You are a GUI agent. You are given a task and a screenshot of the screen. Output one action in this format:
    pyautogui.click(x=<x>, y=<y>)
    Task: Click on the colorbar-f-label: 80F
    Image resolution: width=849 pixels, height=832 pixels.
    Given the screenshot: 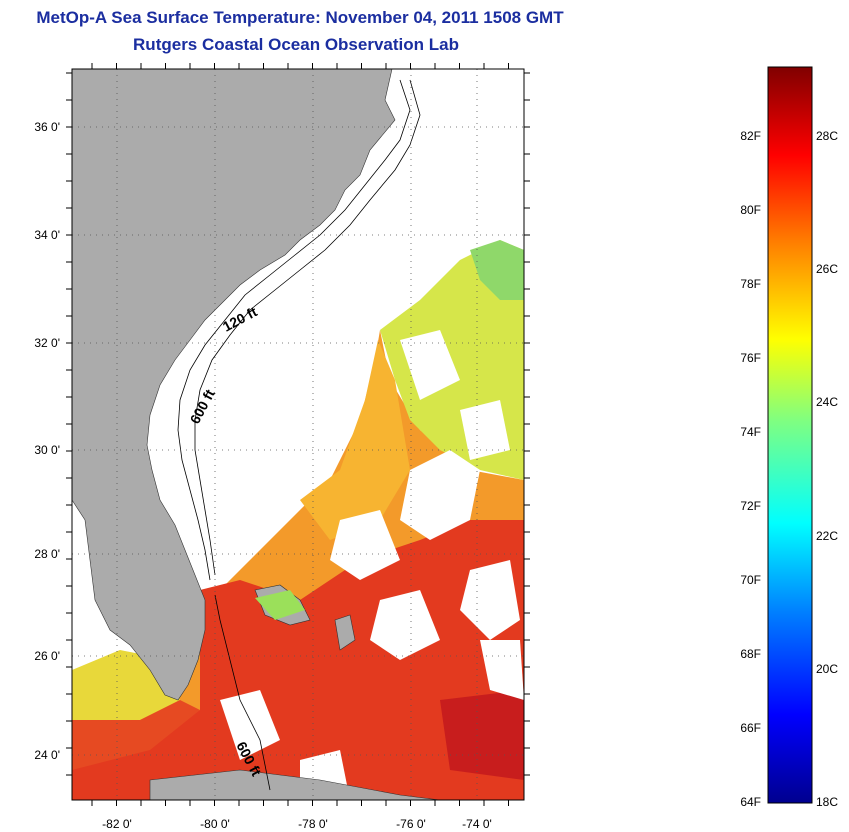 What is the action you would take?
    pyautogui.click(x=750, y=210)
    